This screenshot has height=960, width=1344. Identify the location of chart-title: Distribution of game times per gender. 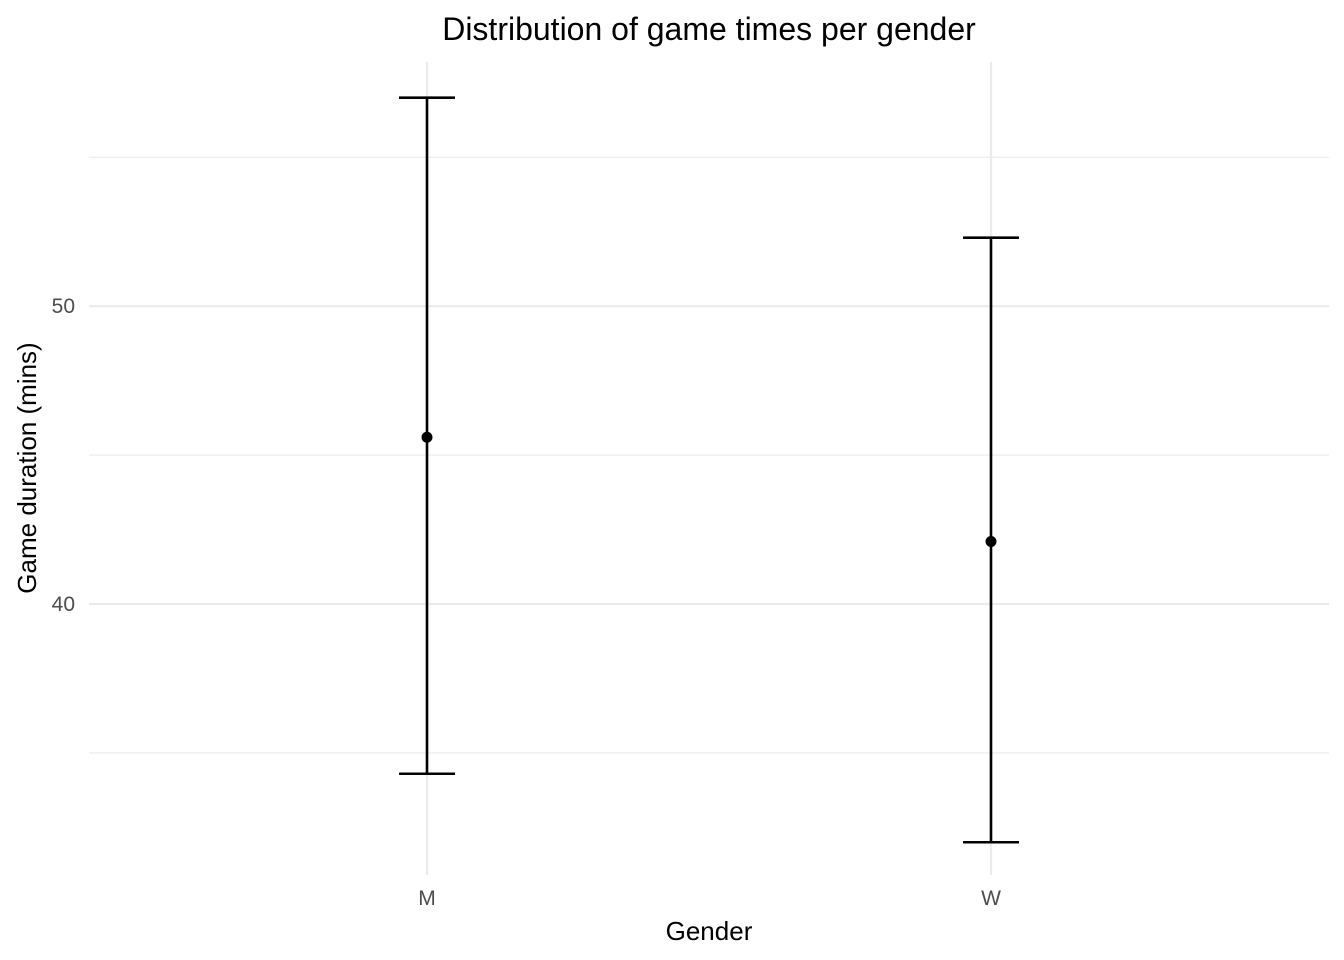
(709, 29).